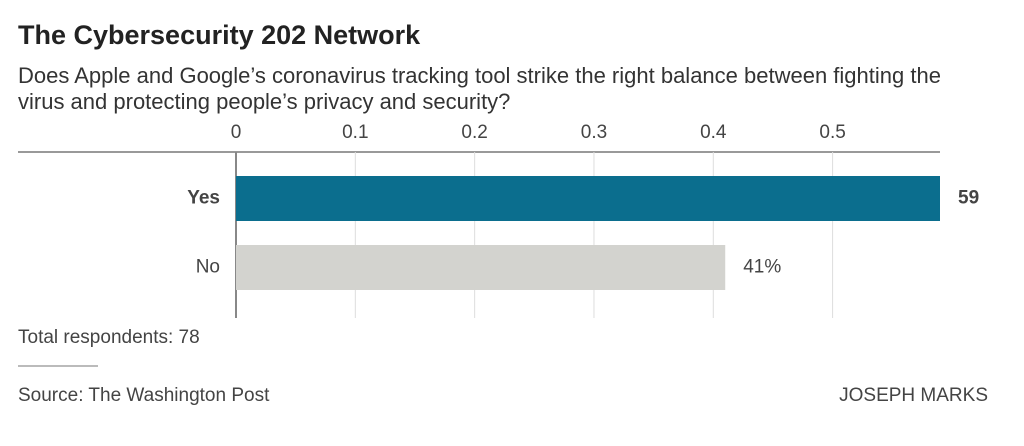  Describe the element at coordinates (203, 198) in the screenshot. I see `y-tick-label: Yes` at that location.